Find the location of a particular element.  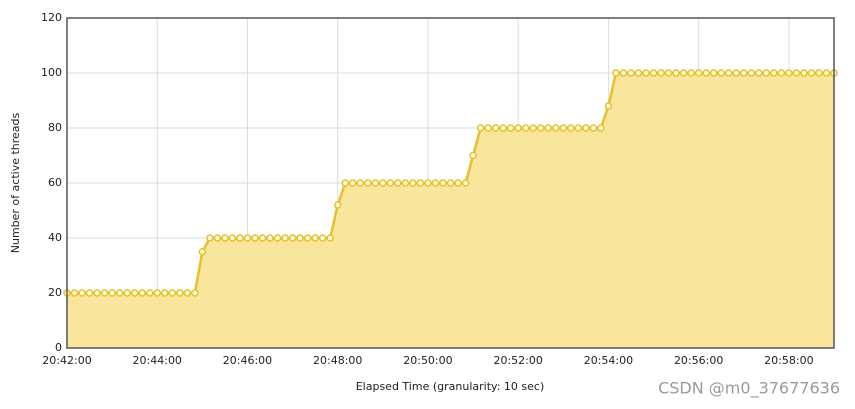

y-tick-label: 100 is located at coordinates (51, 72).